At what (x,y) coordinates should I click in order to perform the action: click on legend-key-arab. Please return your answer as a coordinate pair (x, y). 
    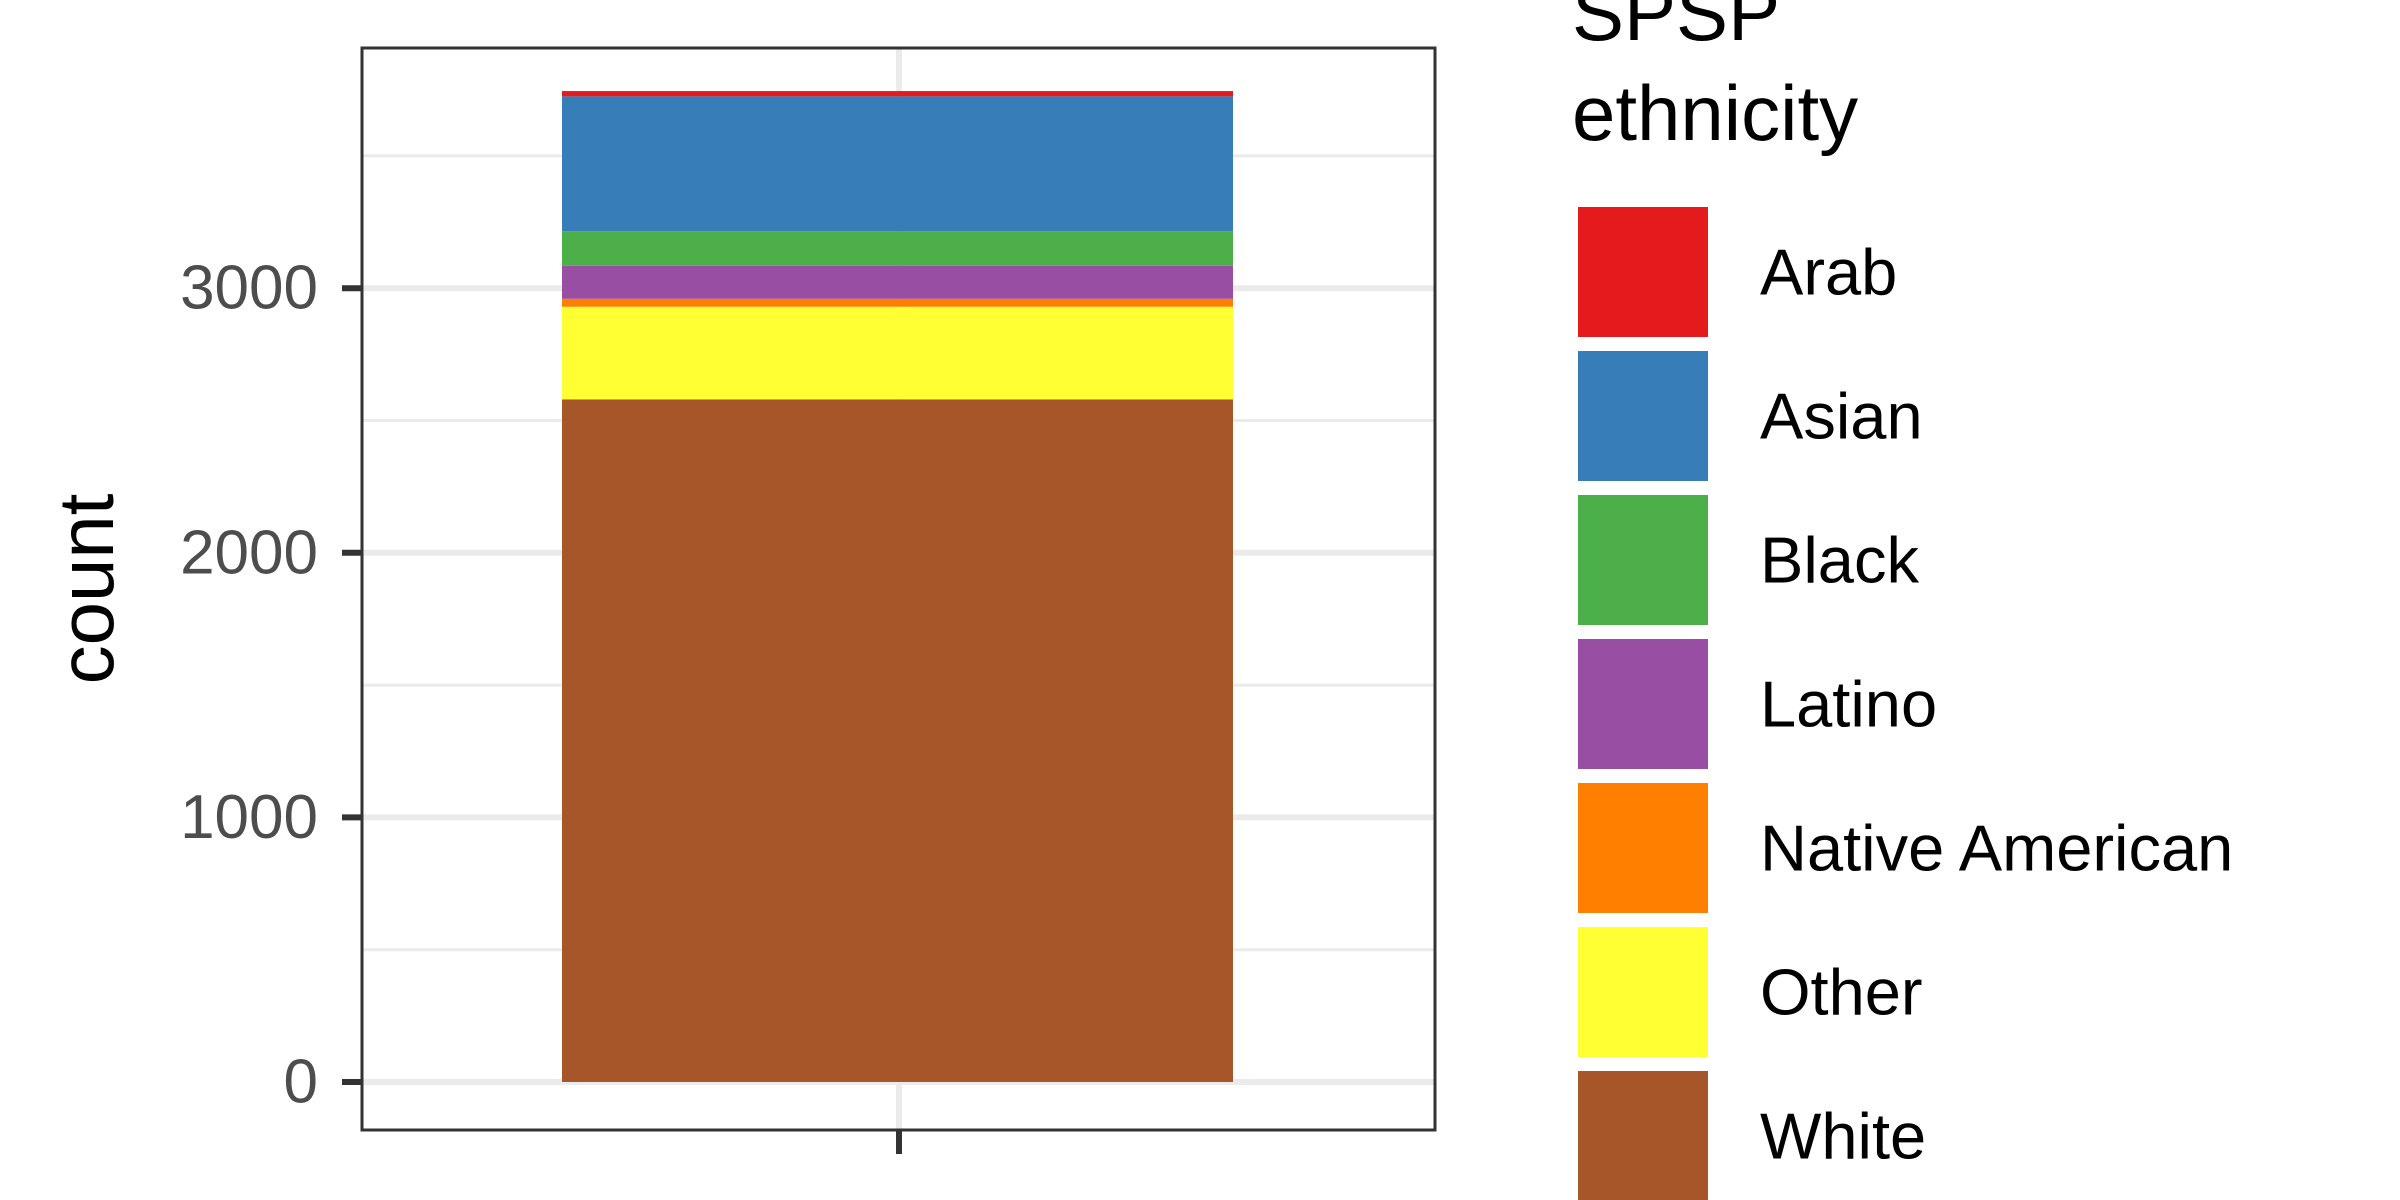
    Looking at the image, I should click on (1643, 272).